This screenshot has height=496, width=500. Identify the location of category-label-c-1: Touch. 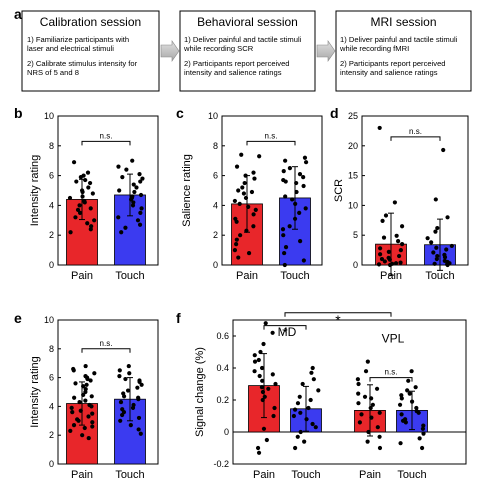
(294, 276).